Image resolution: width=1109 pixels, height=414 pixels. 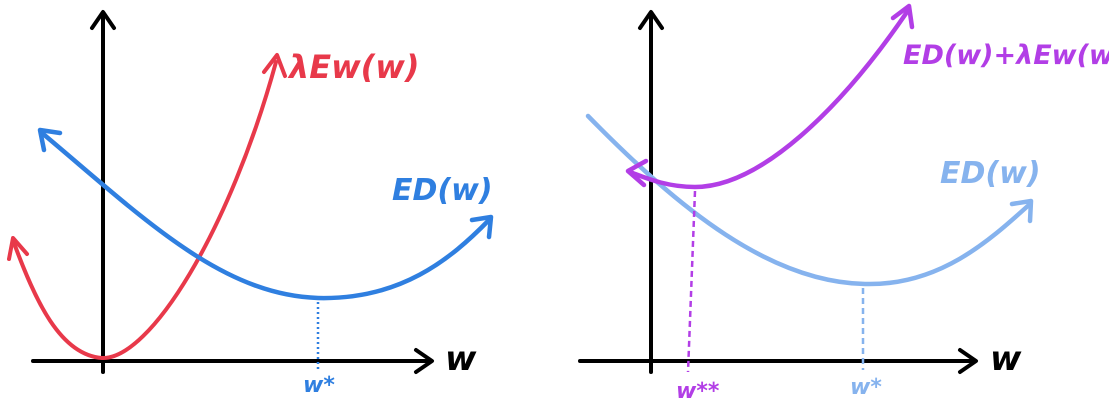 What do you see at coordinates (1006, 359) in the screenshot?
I see `right-axis-label: w` at bounding box center [1006, 359].